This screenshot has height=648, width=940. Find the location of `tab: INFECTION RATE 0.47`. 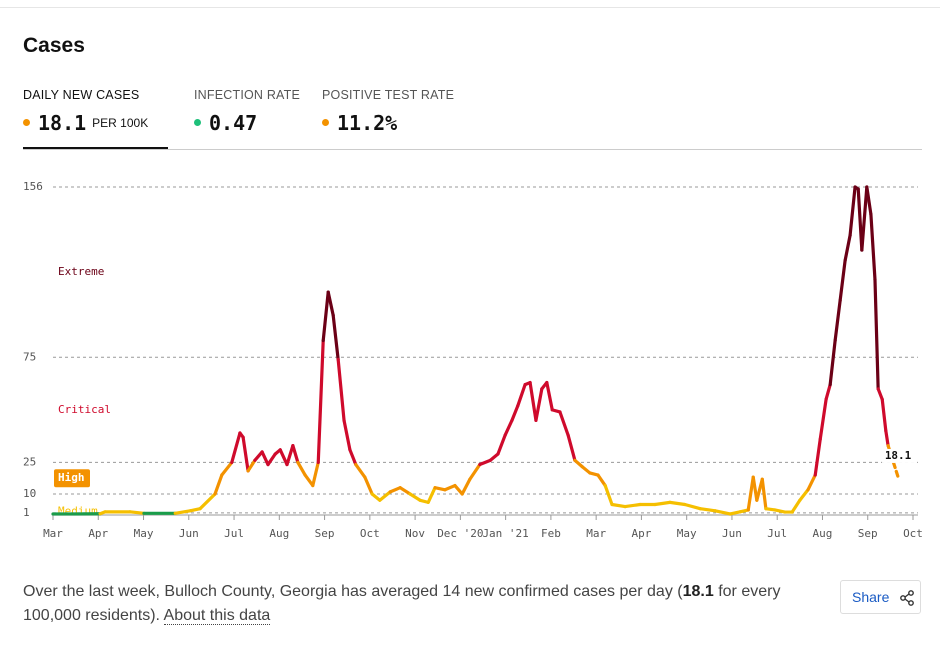

tab: INFECTION RATE 0.47 is located at coordinates (254, 118).